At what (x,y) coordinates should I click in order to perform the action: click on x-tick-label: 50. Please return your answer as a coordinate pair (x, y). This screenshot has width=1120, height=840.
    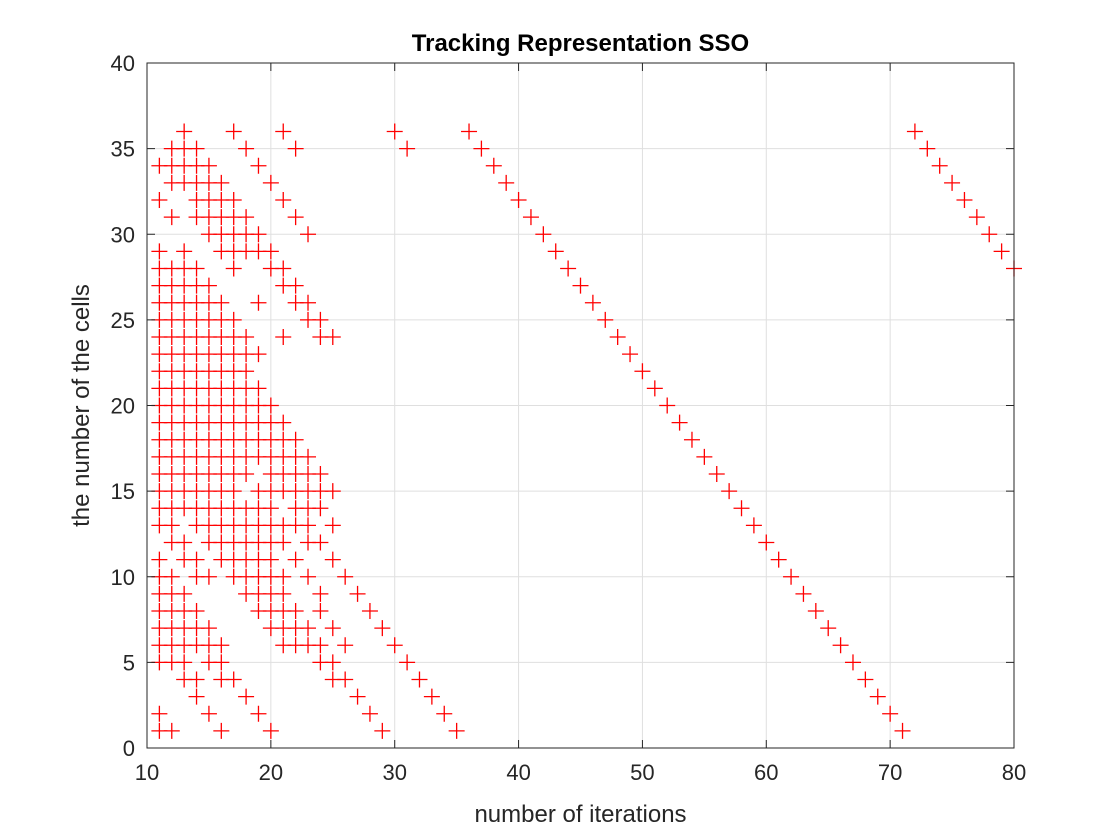
    Looking at the image, I should click on (642, 772).